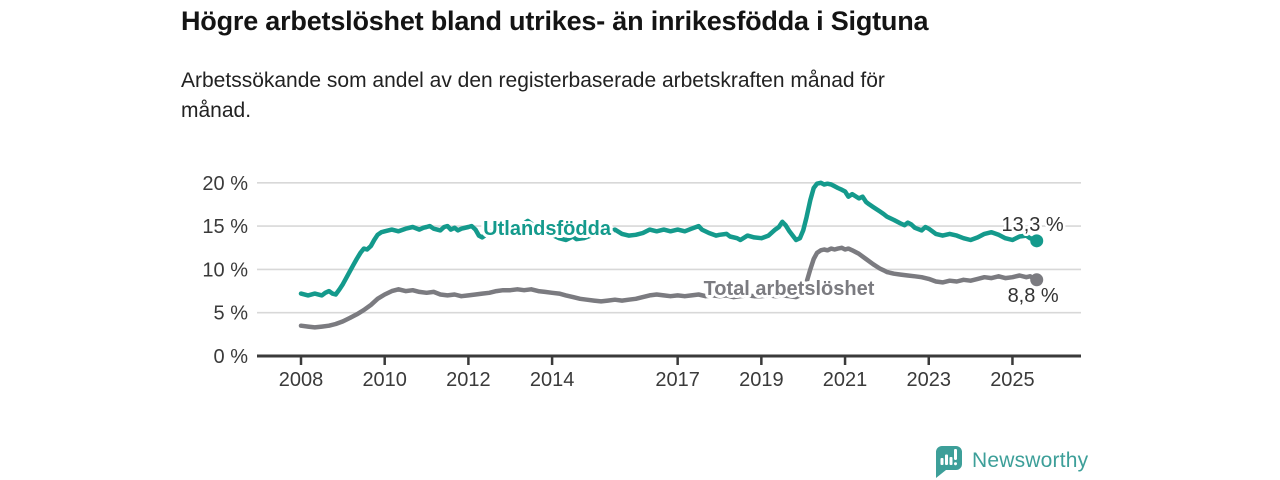 This screenshot has height=480, width=1280. What do you see at coordinates (1032, 225) in the screenshot?
I see `end-value-label: 13,3 %` at bounding box center [1032, 225].